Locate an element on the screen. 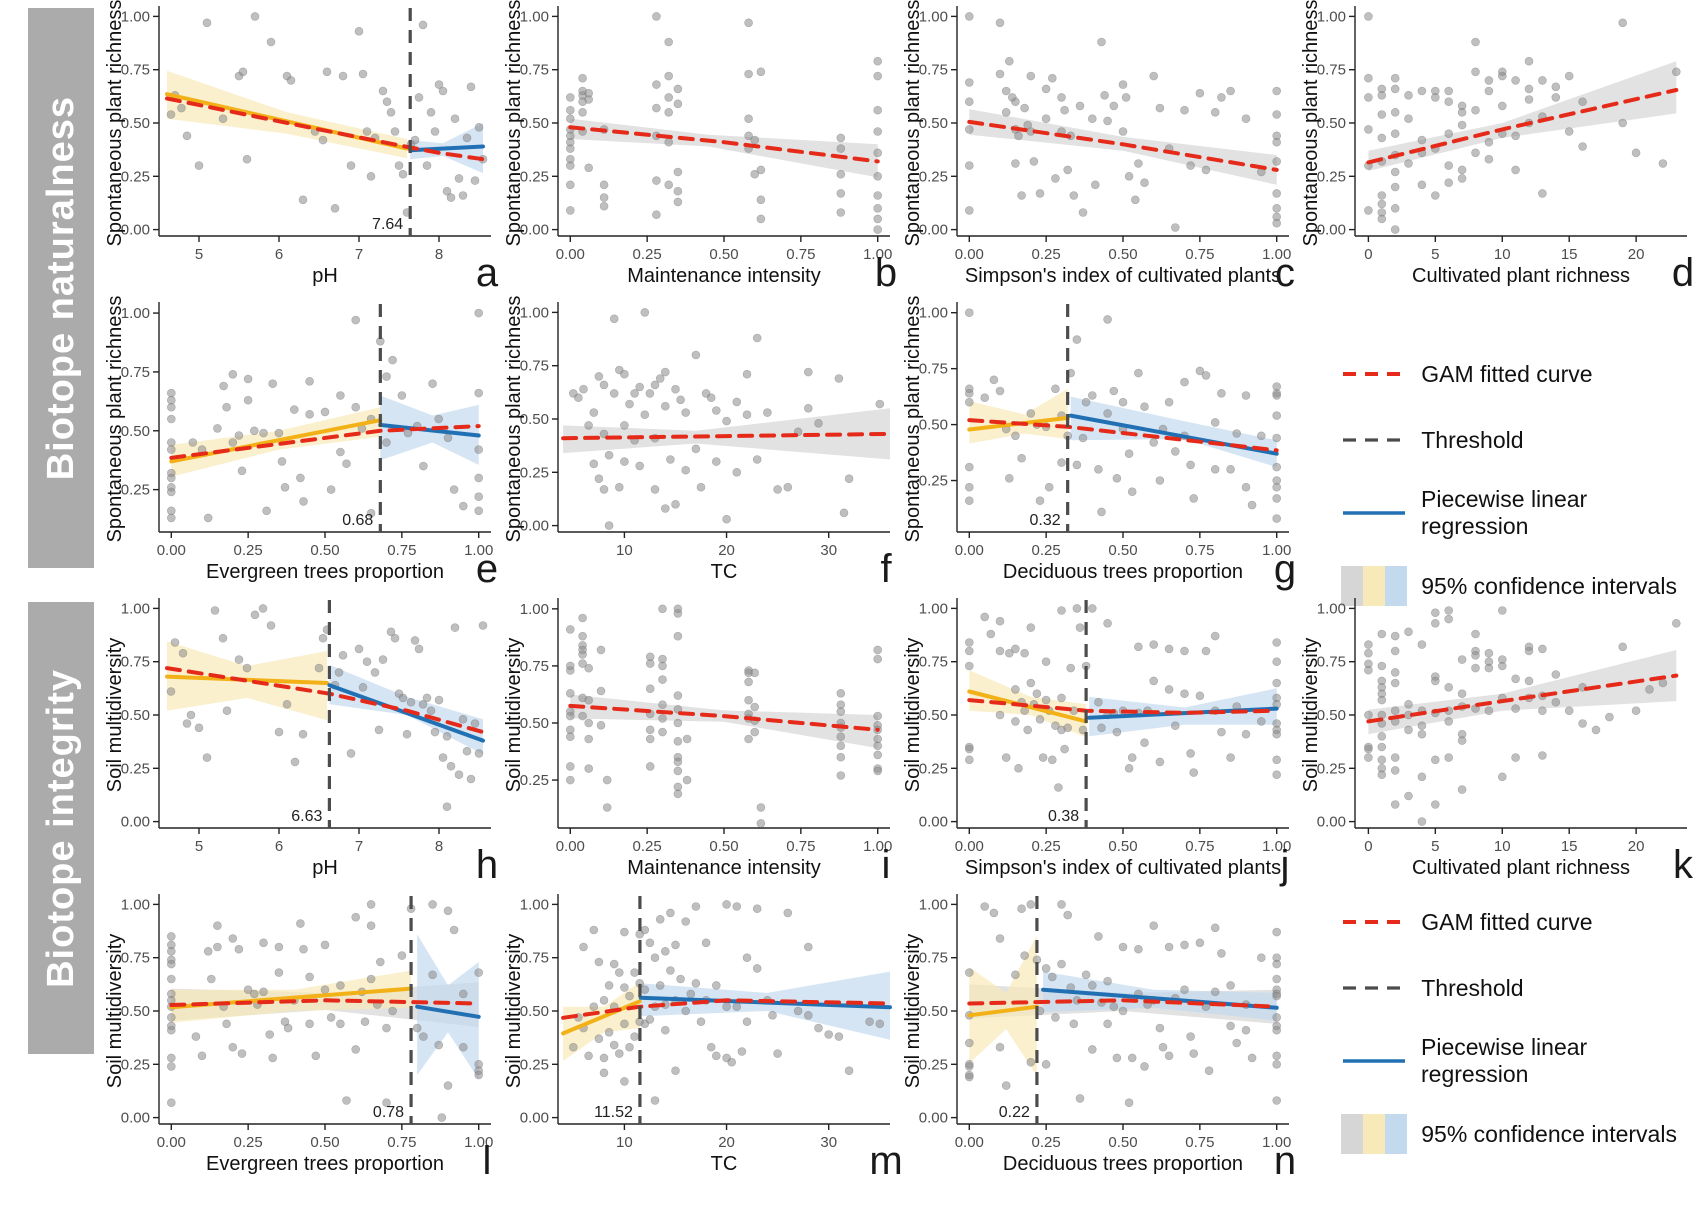  y-tick-label: 0.50 is located at coordinates (932, 1011).